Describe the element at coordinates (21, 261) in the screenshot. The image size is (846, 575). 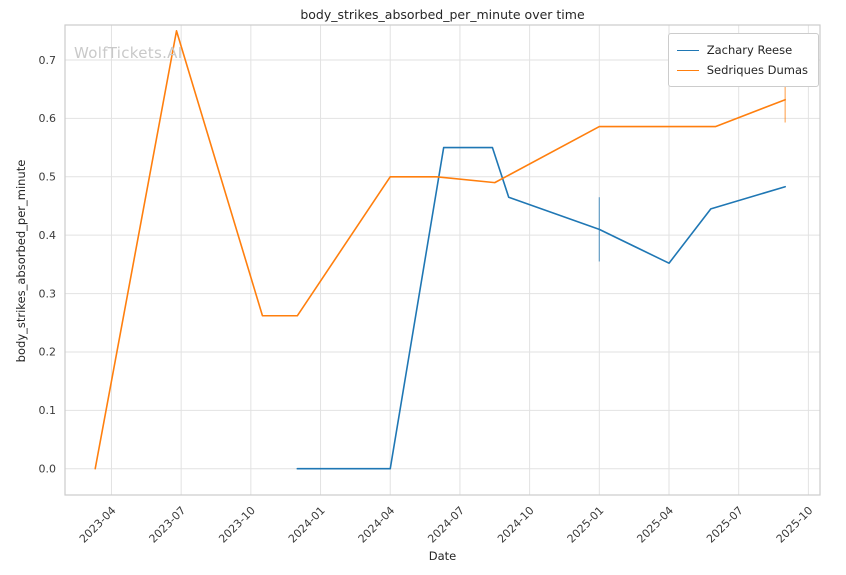
I see `y-axis-label: body_strikes_absorbed_per_minute` at that location.